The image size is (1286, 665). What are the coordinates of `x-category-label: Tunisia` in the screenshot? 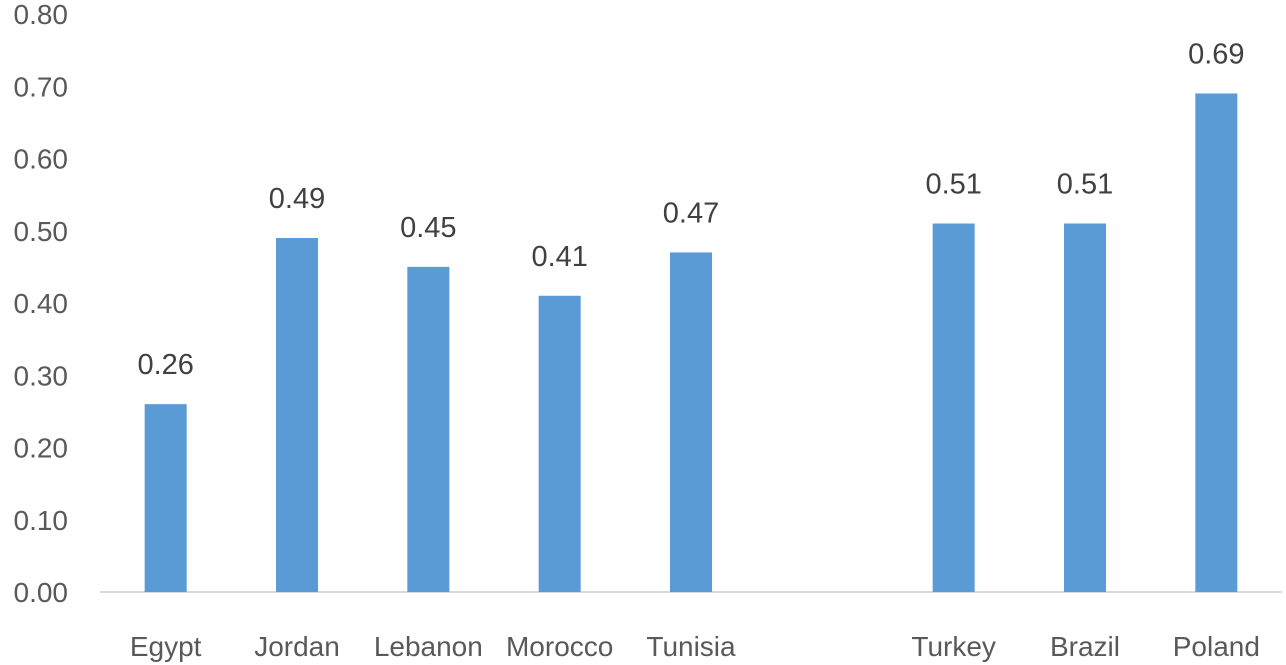 It's located at (691, 646).